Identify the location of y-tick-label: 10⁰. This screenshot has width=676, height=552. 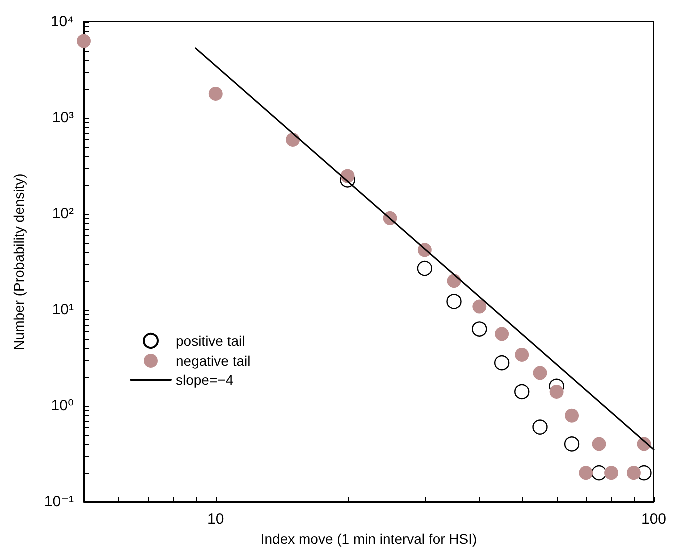
(62, 406).